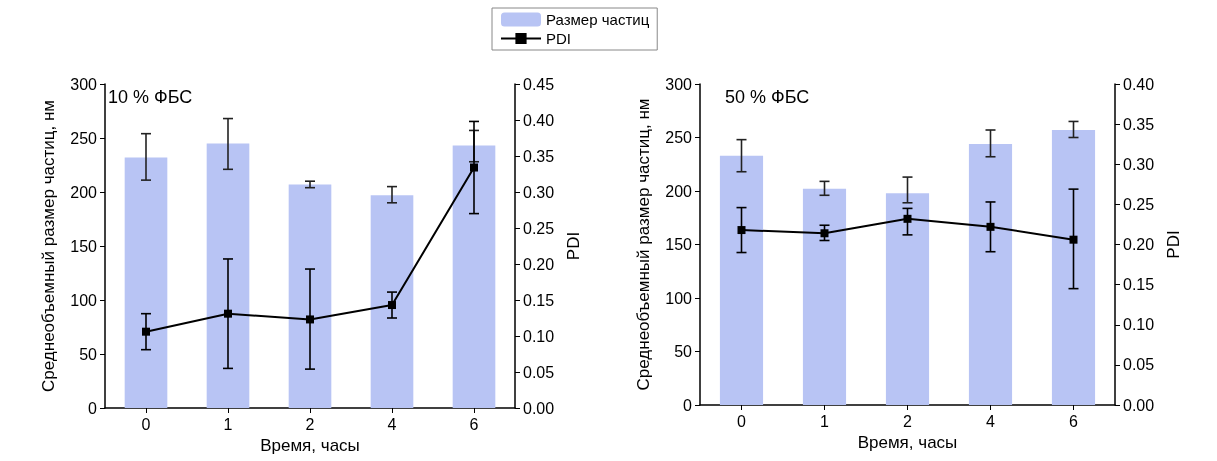 Image resolution: width=1217 pixels, height=461 pixels. I want to click on annotation: 10 % ФБС, so click(150, 97).